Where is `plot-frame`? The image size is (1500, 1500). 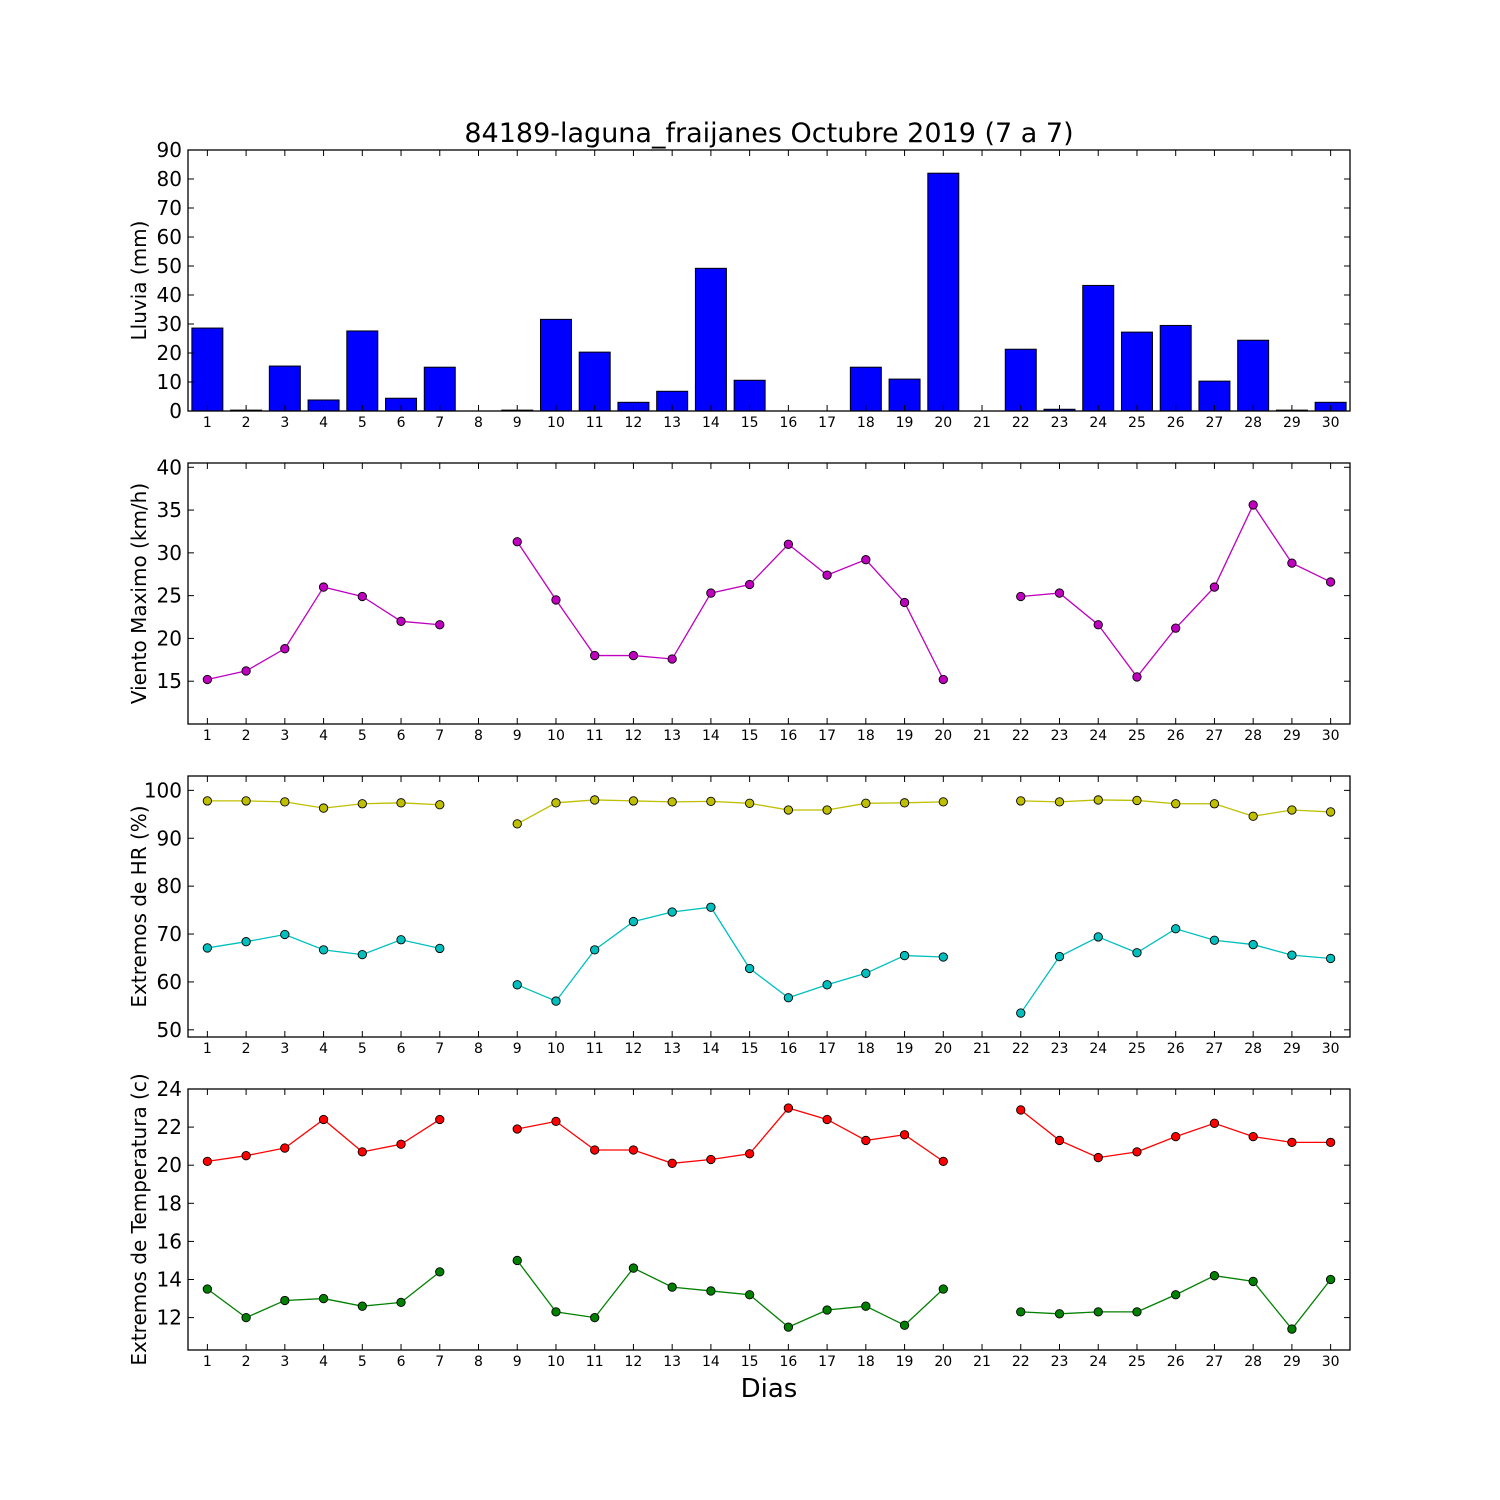 plot-frame is located at coordinates (769, 280).